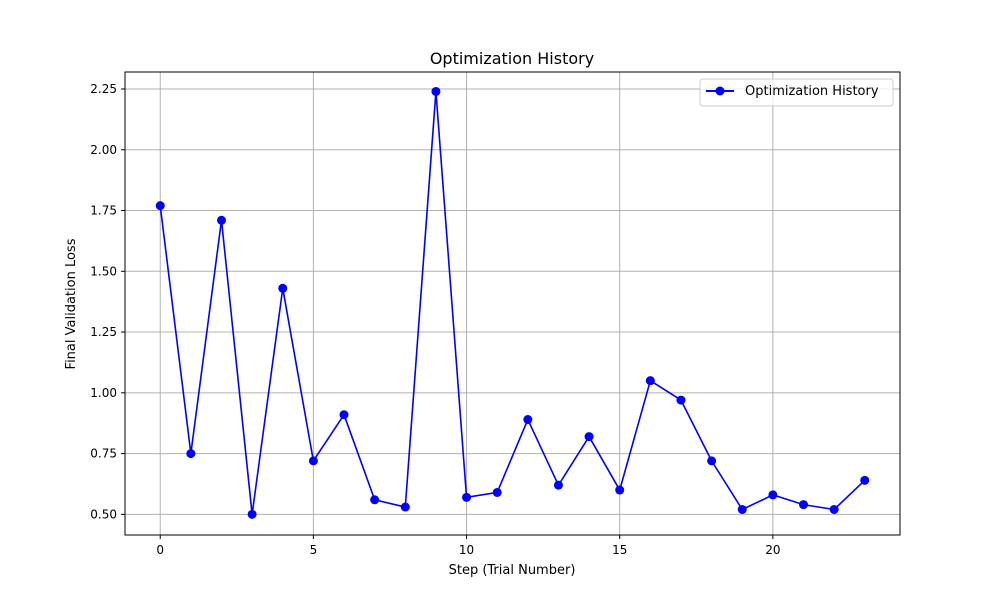 This screenshot has width=1000, height=600. I want to click on x-tick-label: 0, so click(160, 550).